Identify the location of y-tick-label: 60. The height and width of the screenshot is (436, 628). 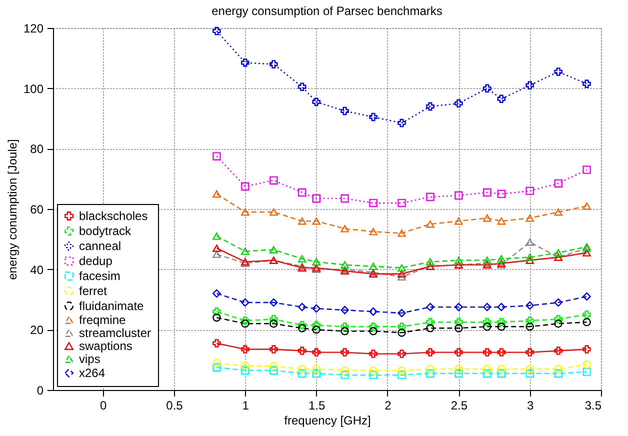
(37, 209).